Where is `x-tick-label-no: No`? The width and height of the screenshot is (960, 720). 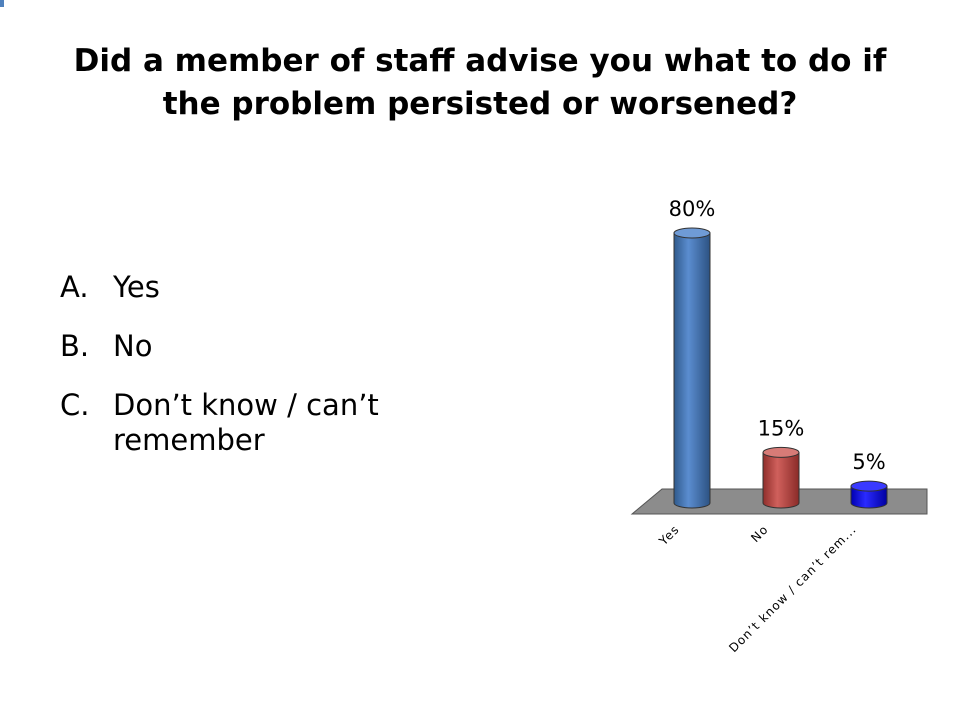 x-tick-label-no: No is located at coordinates (759, 533).